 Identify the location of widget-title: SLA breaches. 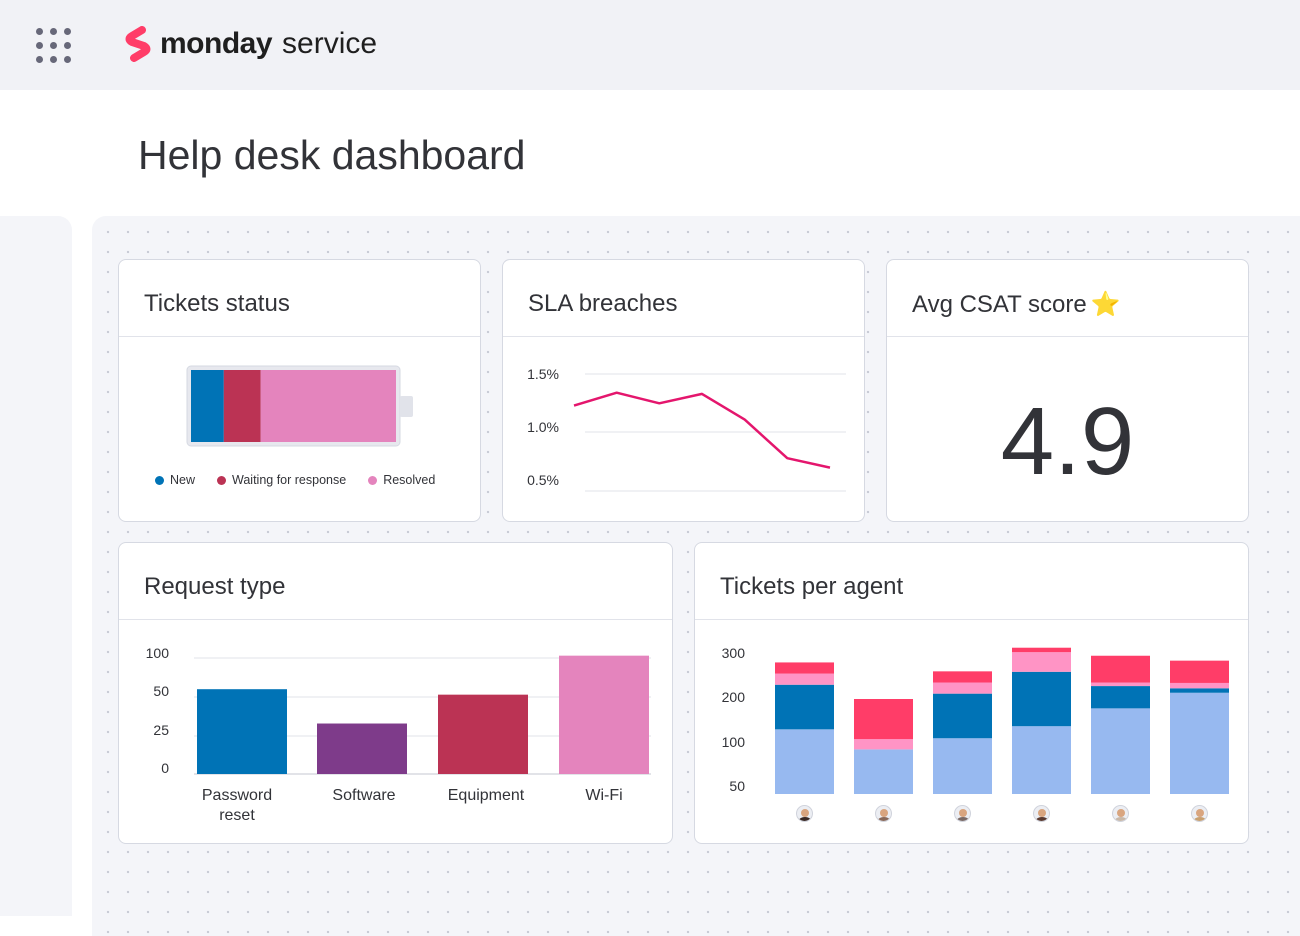
(683, 298).